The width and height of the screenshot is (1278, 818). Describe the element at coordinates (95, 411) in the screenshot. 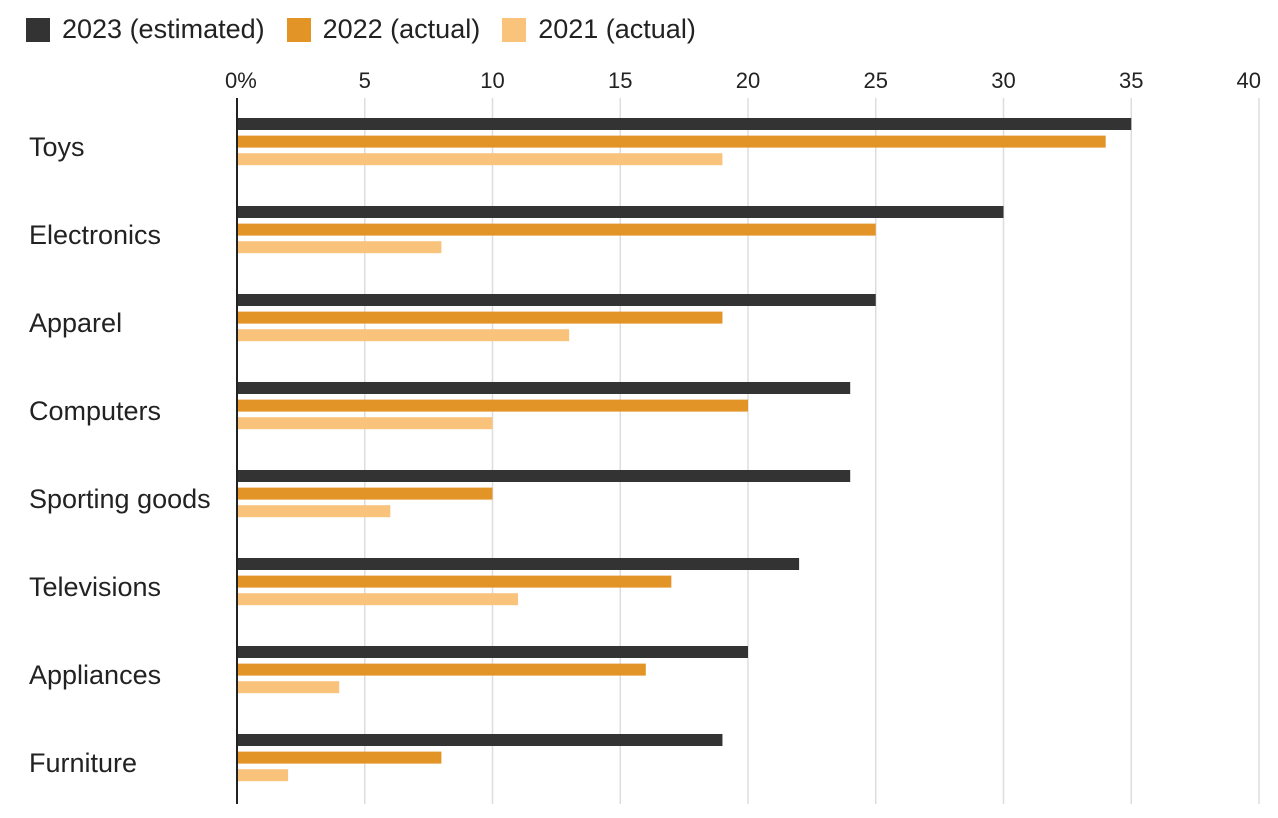

I see `category-label: Computers` at that location.